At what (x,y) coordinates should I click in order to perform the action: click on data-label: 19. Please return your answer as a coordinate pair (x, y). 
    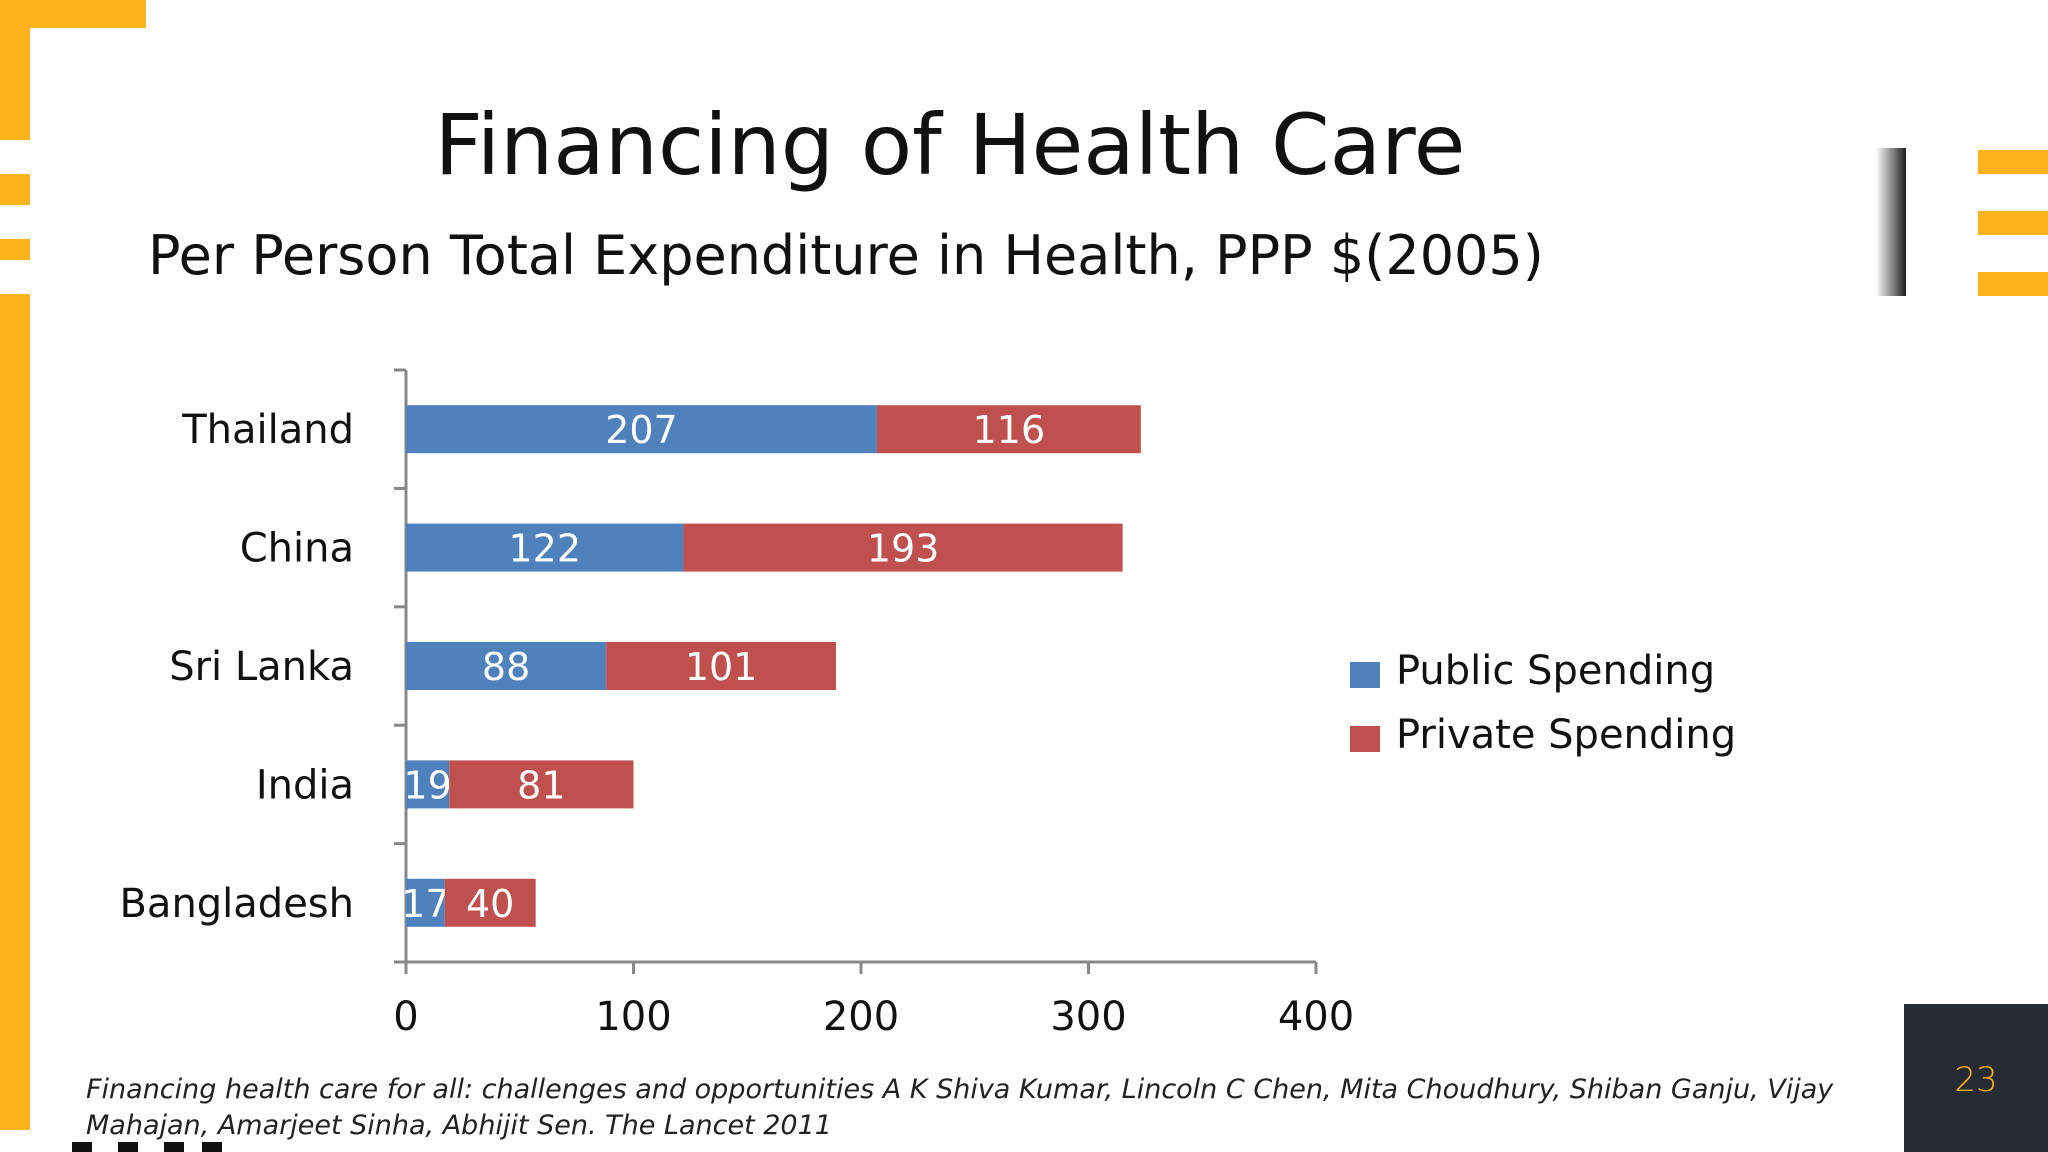
    Looking at the image, I should click on (427, 785).